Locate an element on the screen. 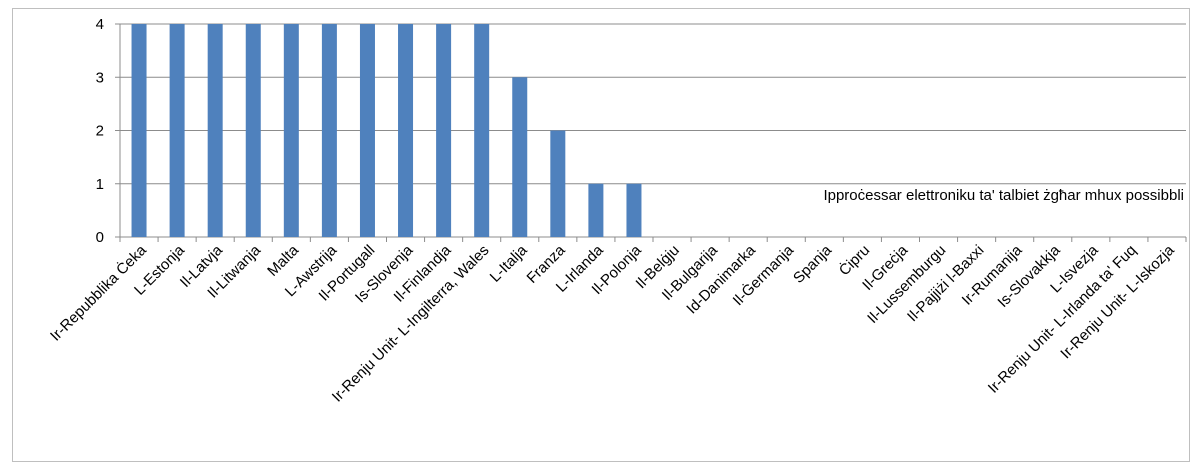 Image resolution: width=1191 pixels, height=463 pixels. x-category-label: L-Italja is located at coordinates (509, 263).